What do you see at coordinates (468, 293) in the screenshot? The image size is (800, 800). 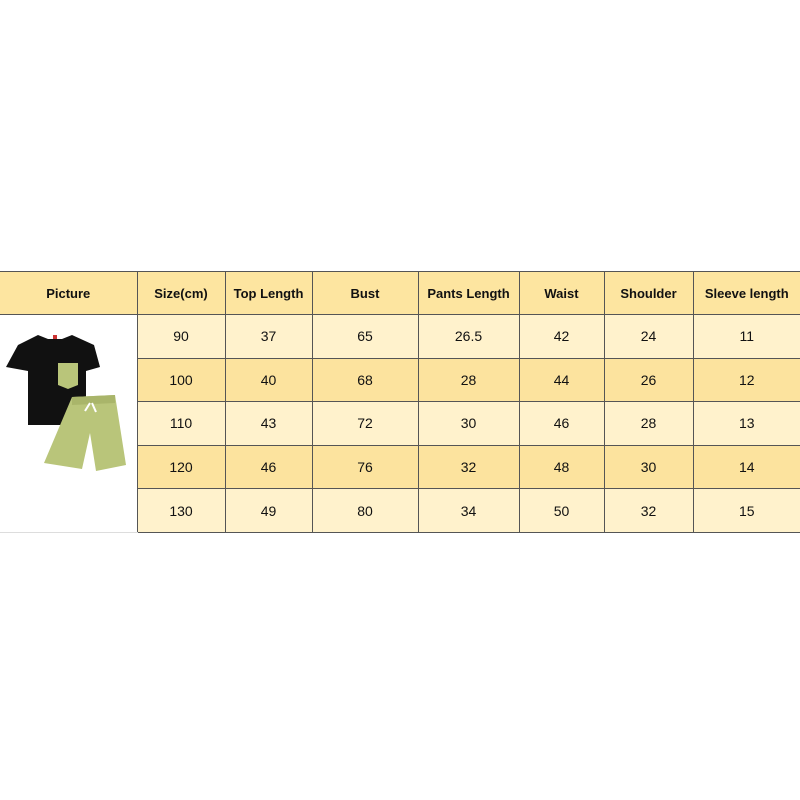 I see `header-pants-length: Pants Length` at bounding box center [468, 293].